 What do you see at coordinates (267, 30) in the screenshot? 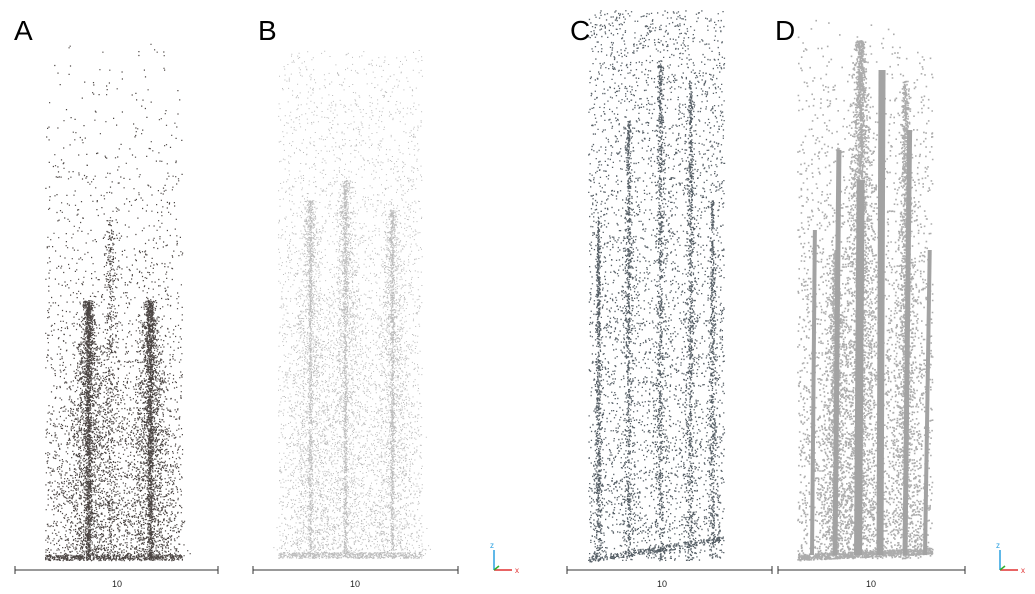
I see `panel-label: B` at bounding box center [267, 30].